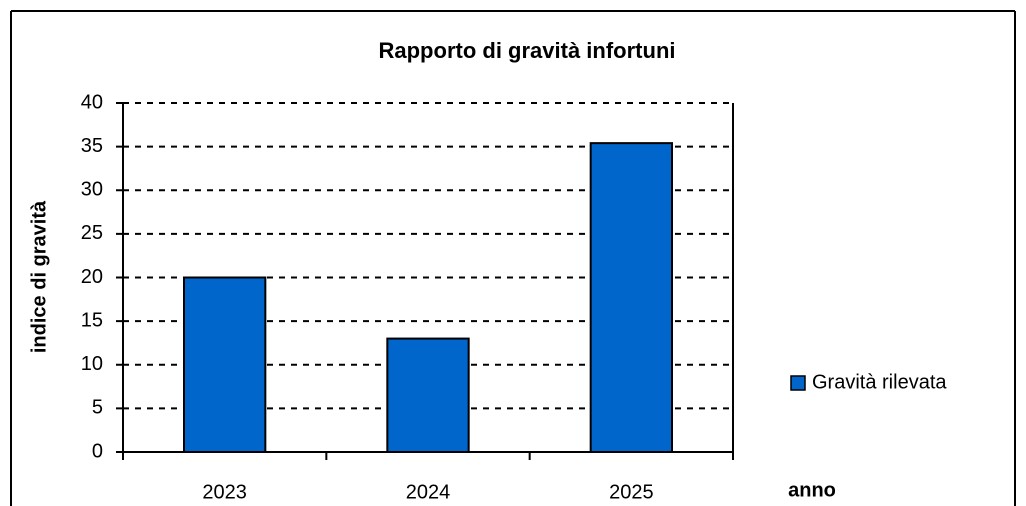  What do you see at coordinates (92, 233) in the screenshot?
I see `y-tick-label: 25` at bounding box center [92, 233].